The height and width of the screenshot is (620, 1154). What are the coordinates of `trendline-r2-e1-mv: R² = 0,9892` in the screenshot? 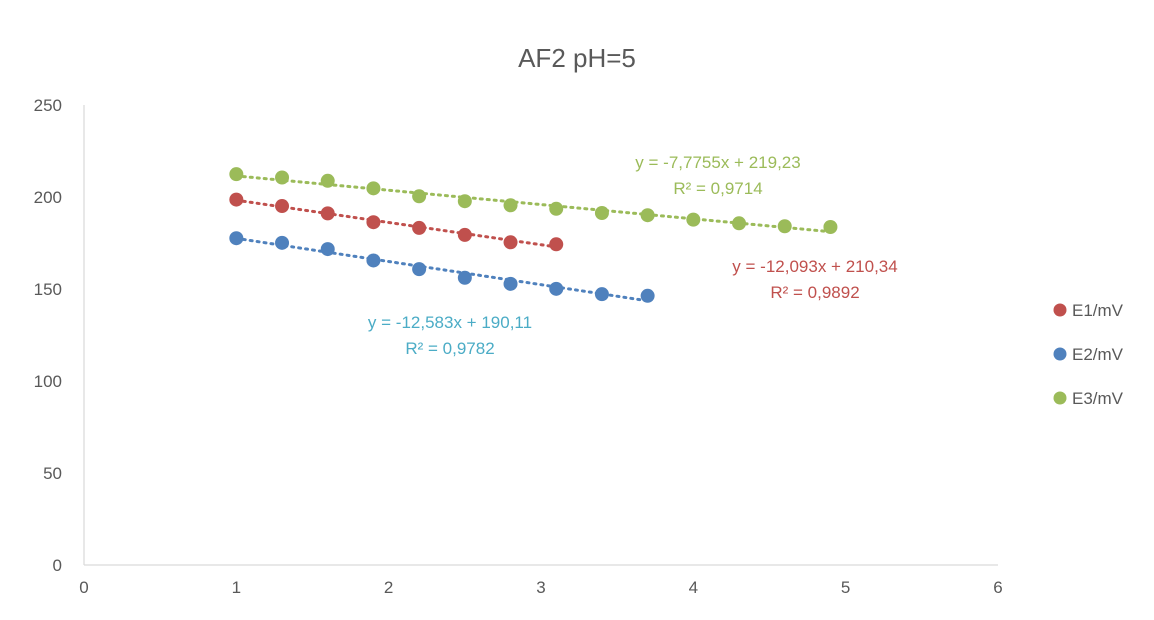 It's located at (814, 292).